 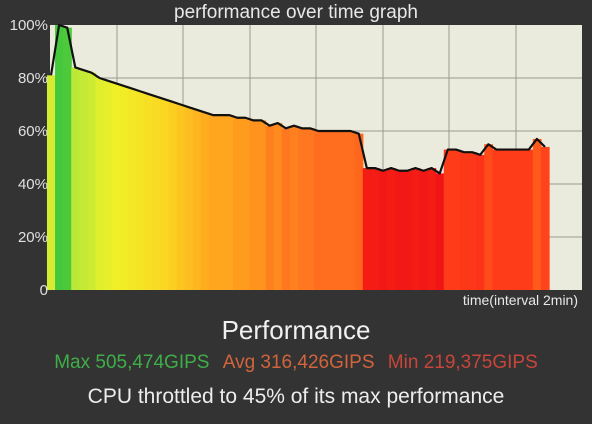 I want to click on y-tick-label: 60%, so click(x=33, y=131).